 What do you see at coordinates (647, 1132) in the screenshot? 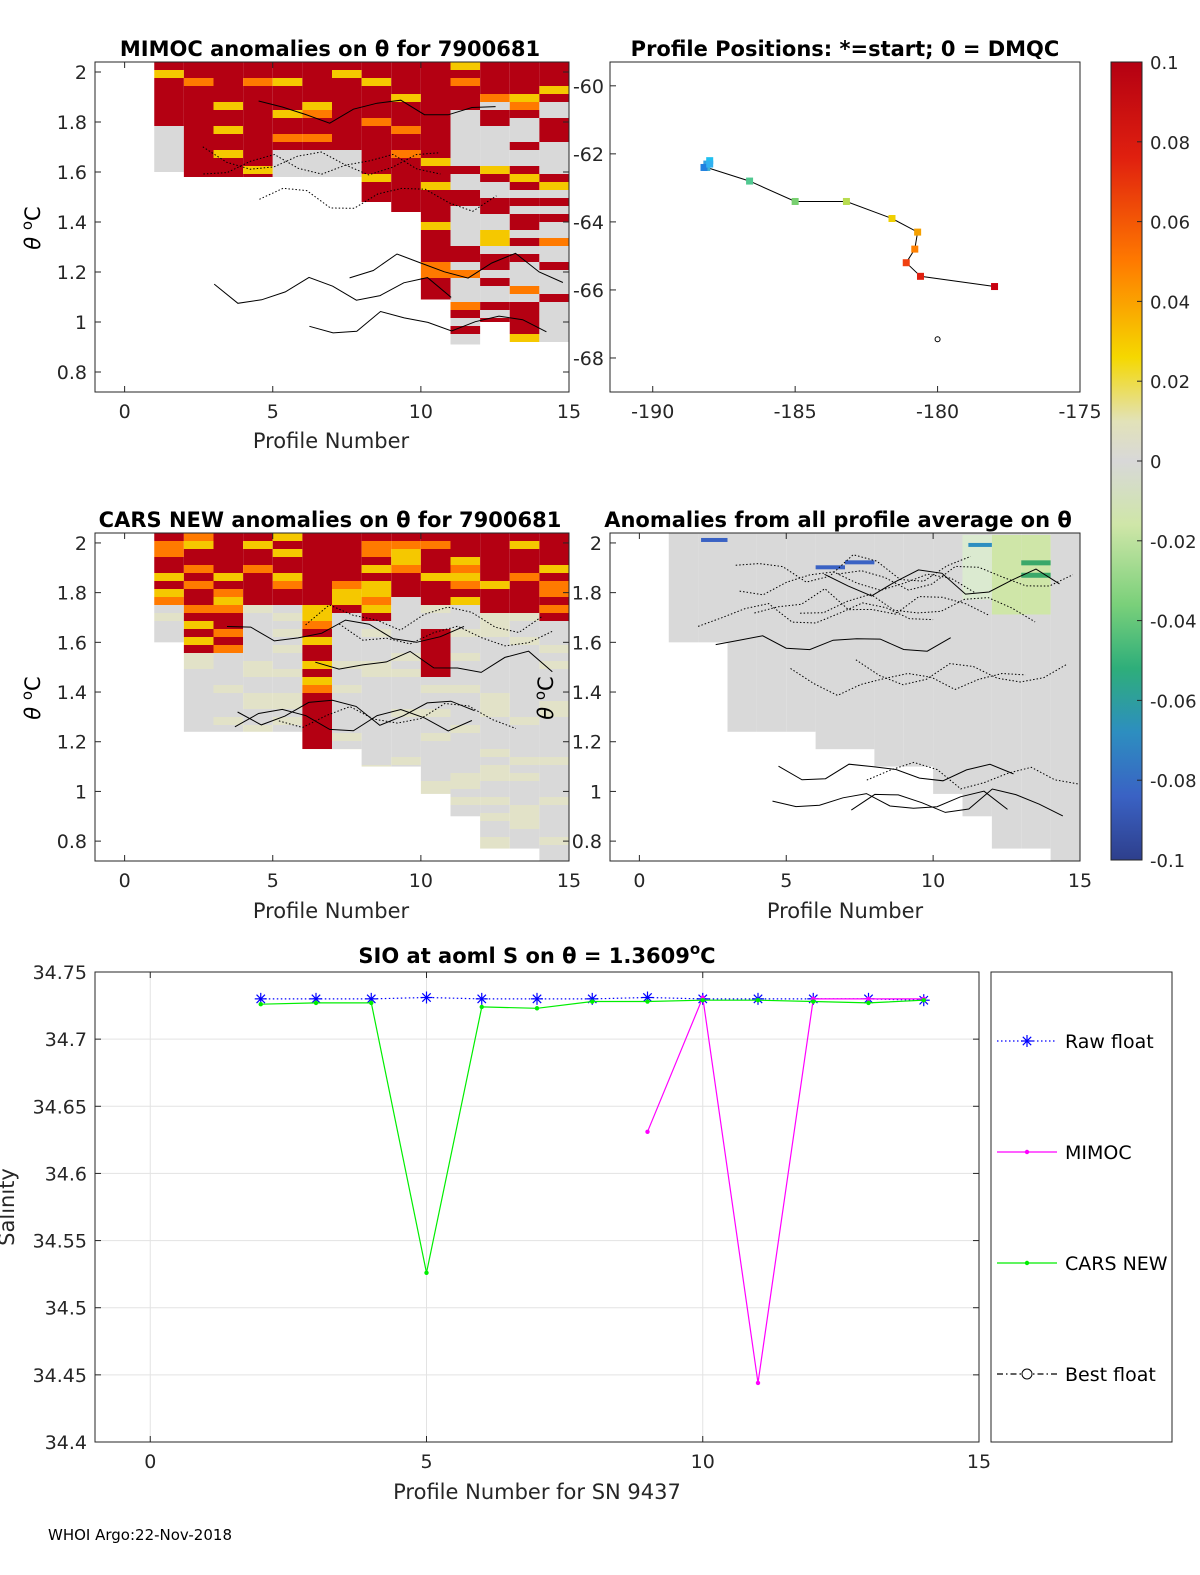
I see `salinity-point` at bounding box center [647, 1132].